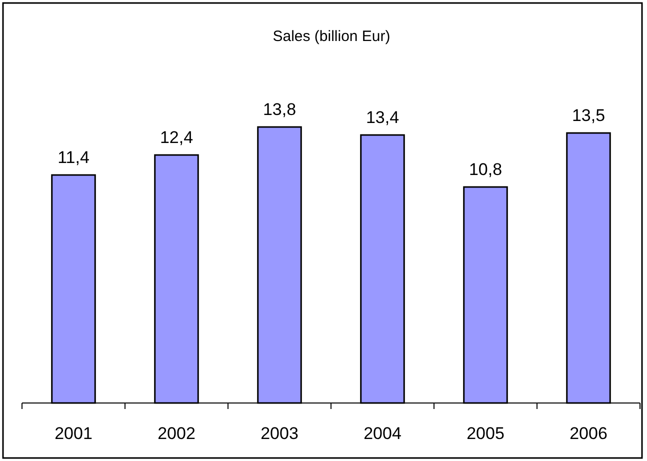 The height and width of the screenshot is (461, 647). What do you see at coordinates (74, 157) in the screenshot?
I see `data-label: 11,4` at bounding box center [74, 157].